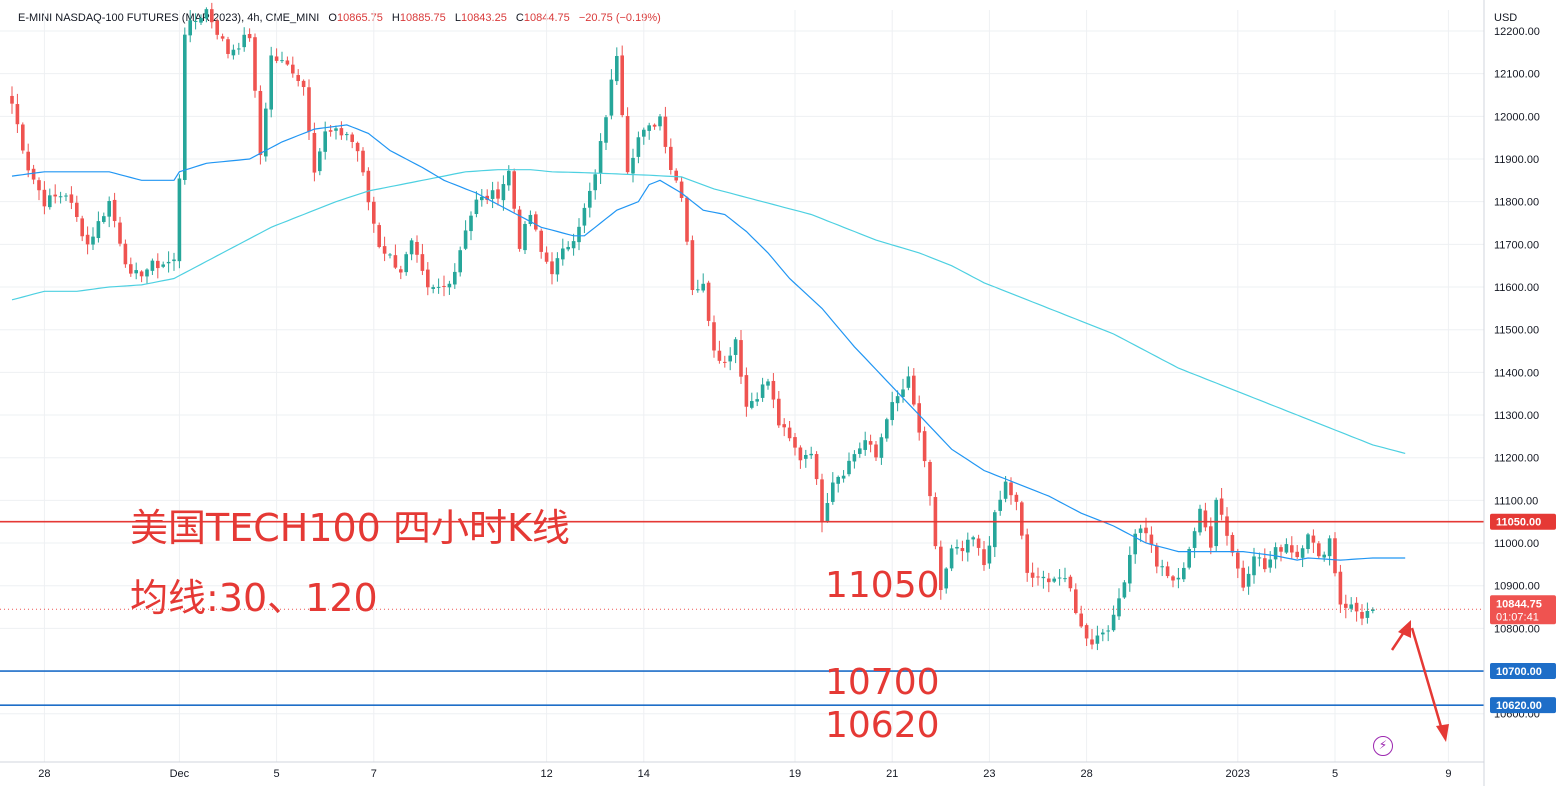  I want to click on price-tick-label: 11000.00, so click(1516, 544).